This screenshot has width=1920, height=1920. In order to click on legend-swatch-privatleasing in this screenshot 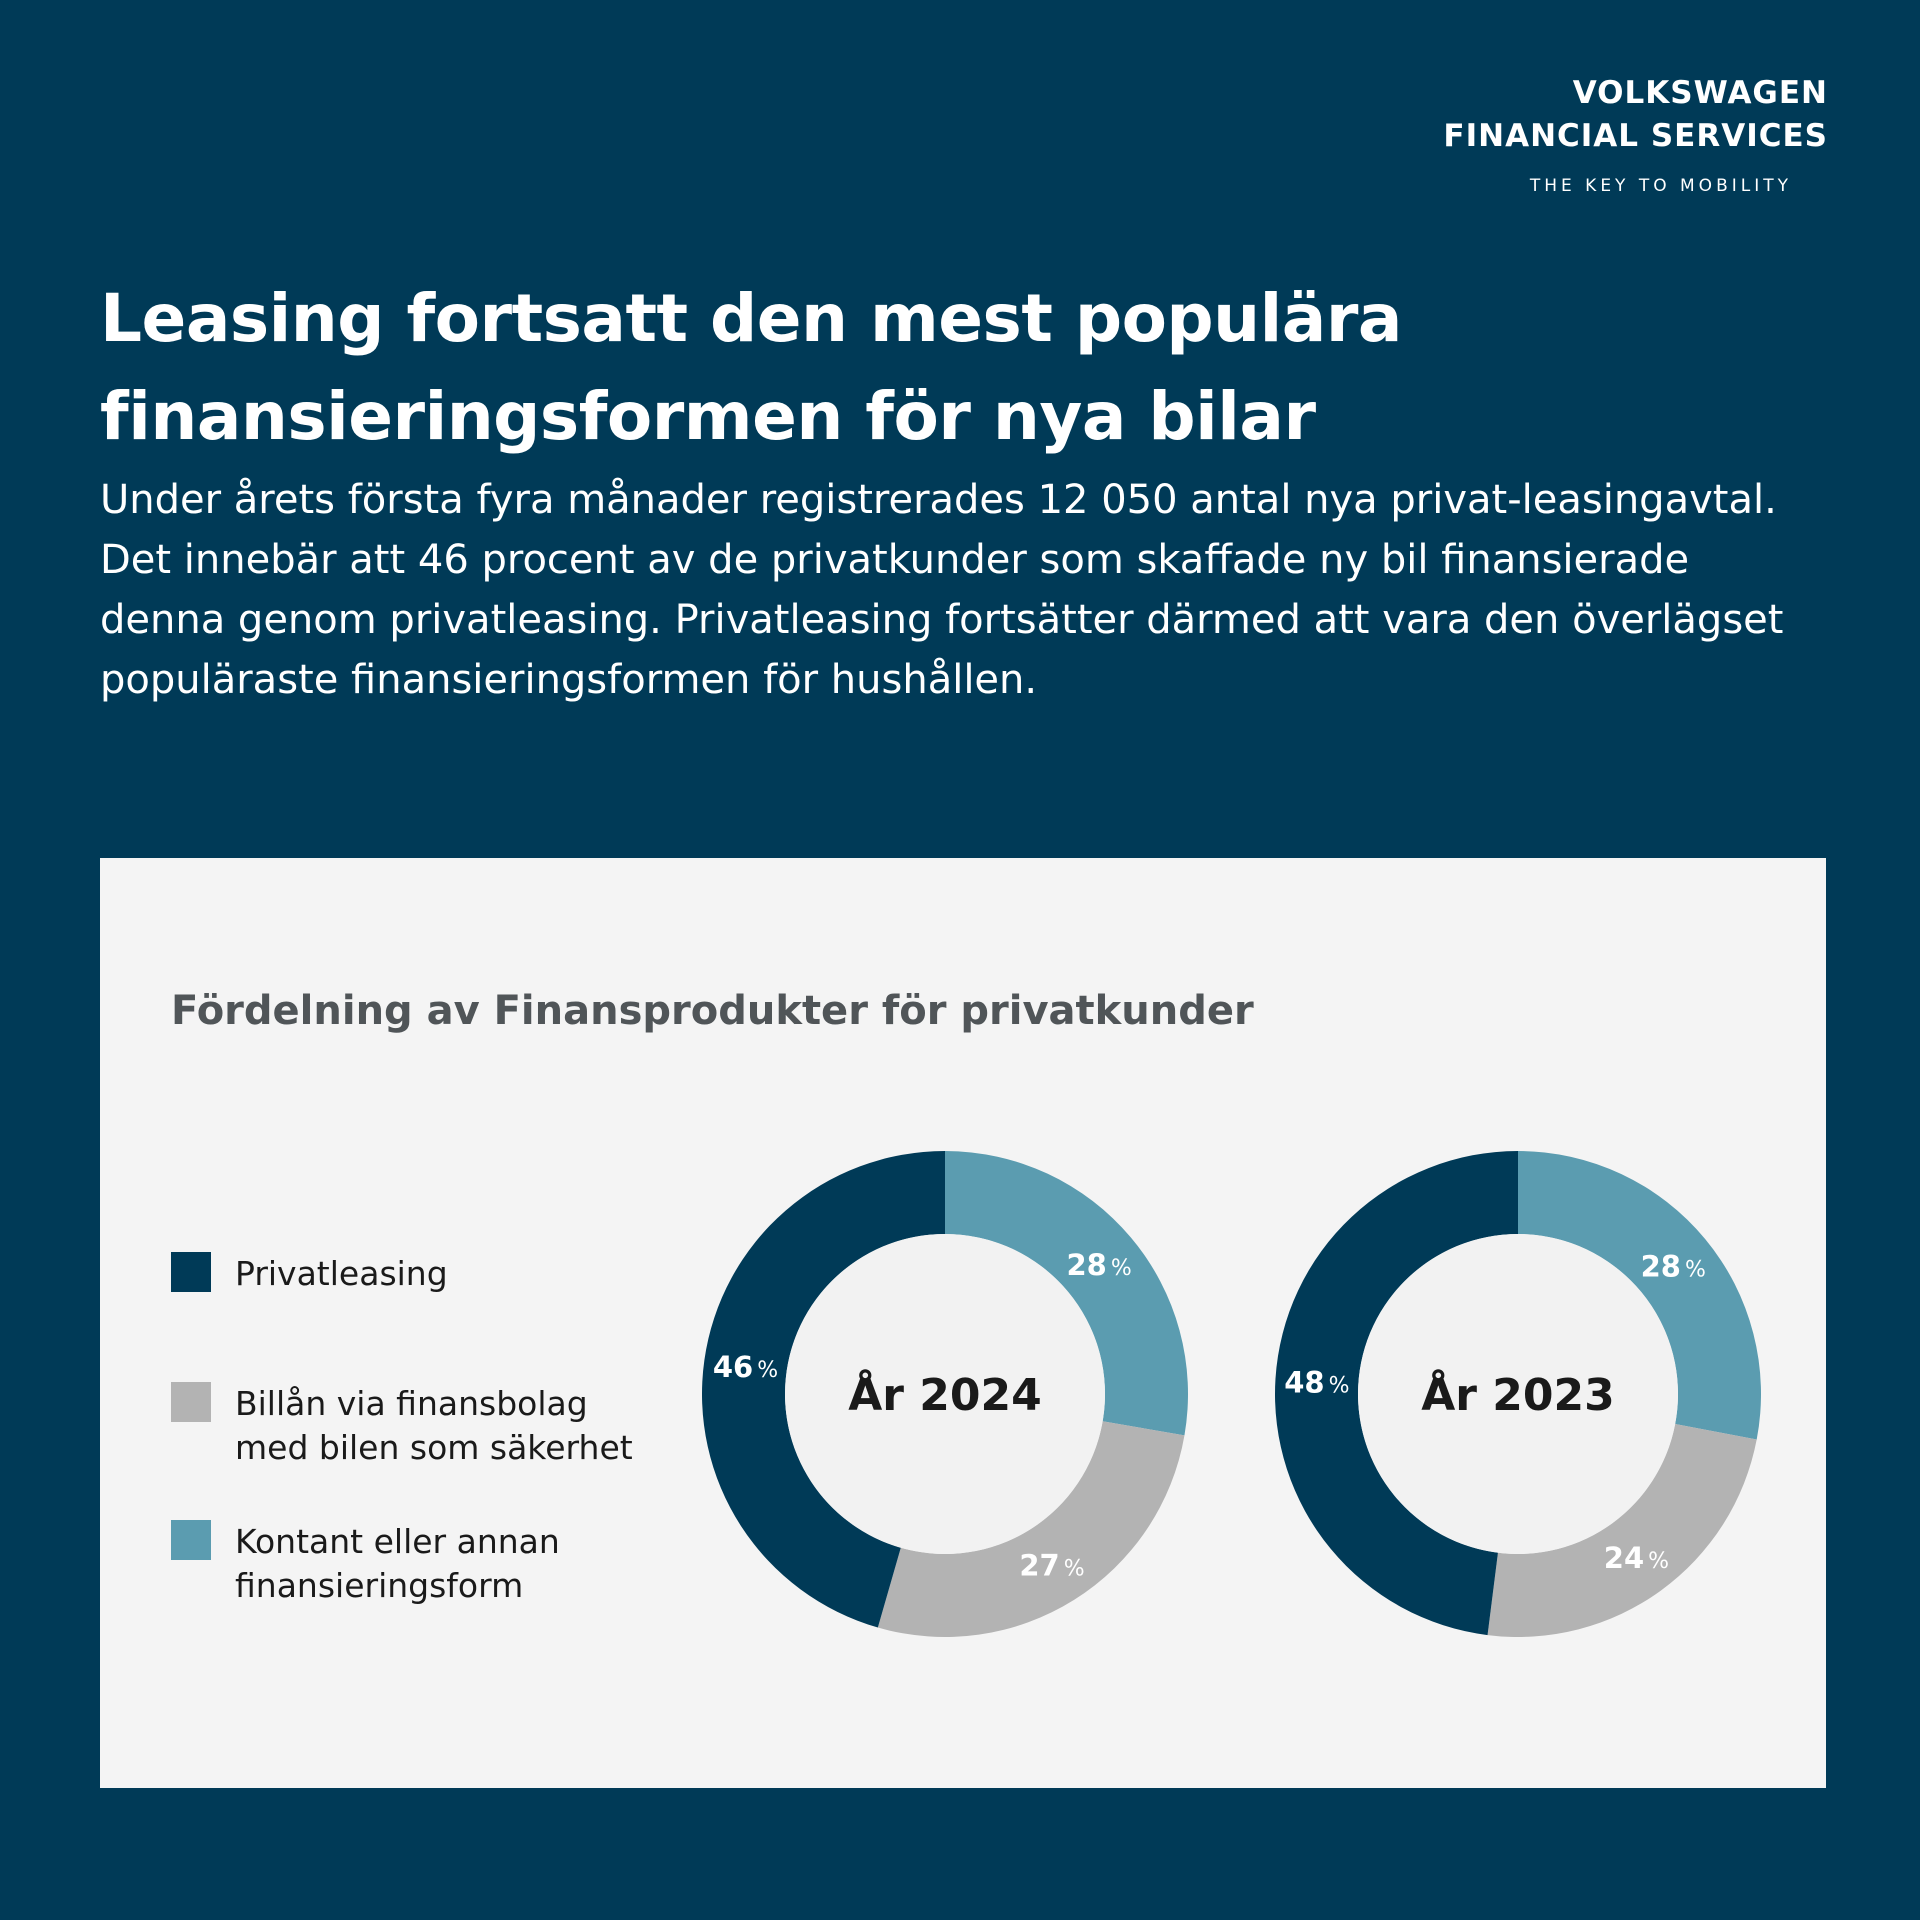, I will do `click(191, 1272)`.